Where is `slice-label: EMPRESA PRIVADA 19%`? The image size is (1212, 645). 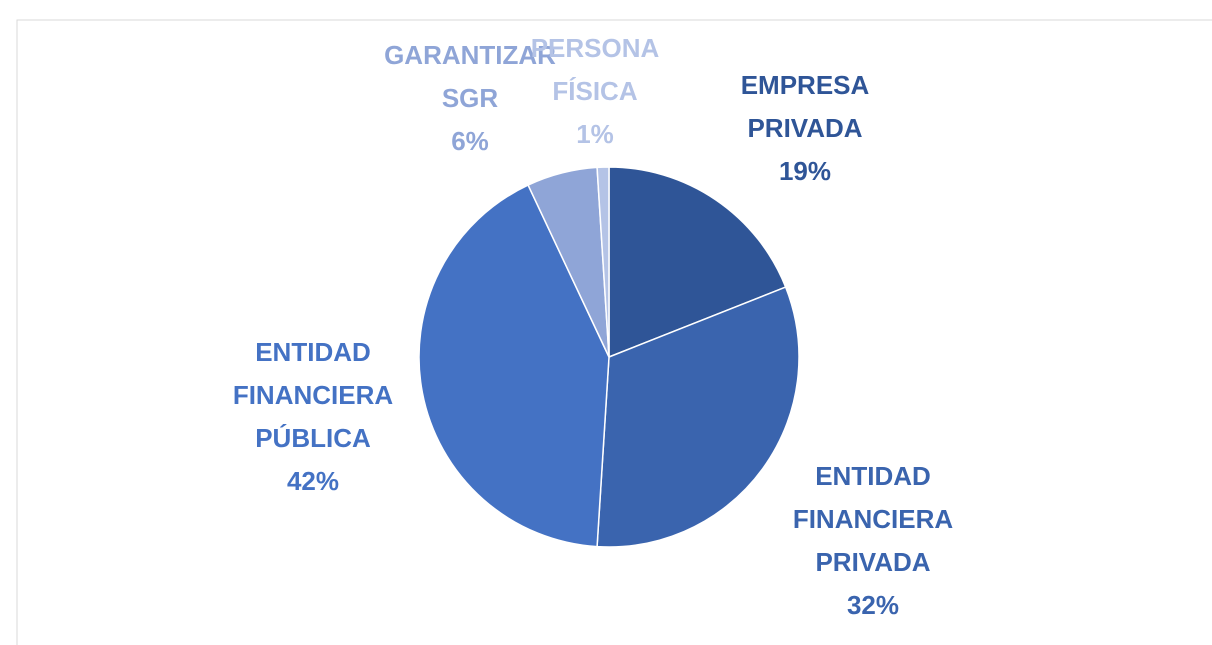 slice-label: EMPRESA PRIVADA 19% is located at coordinates (805, 128).